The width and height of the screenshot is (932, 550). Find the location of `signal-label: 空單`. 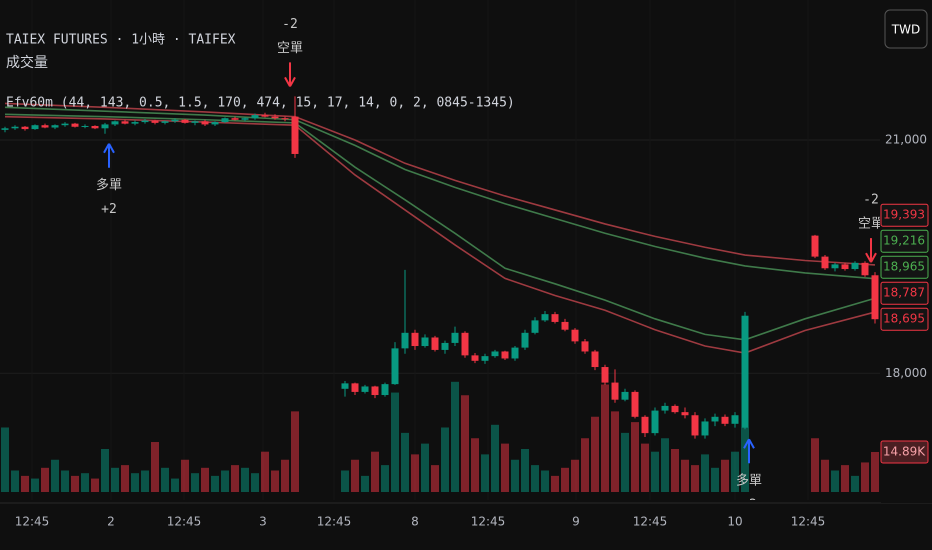

signal-label: 空單 is located at coordinates (871, 224).